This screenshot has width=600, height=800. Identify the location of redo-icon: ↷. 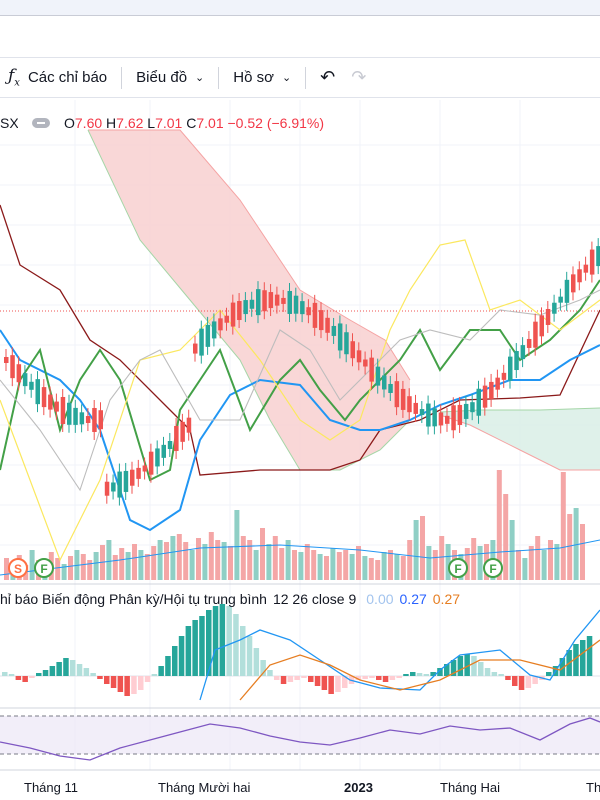
(359, 77).